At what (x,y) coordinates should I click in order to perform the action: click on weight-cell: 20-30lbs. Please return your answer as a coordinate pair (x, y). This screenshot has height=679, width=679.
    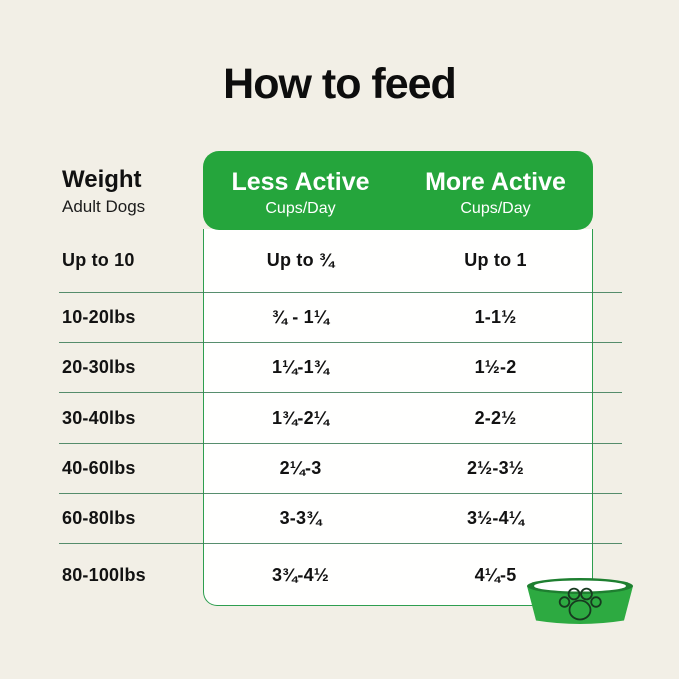
    Looking at the image, I should click on (99, 367).